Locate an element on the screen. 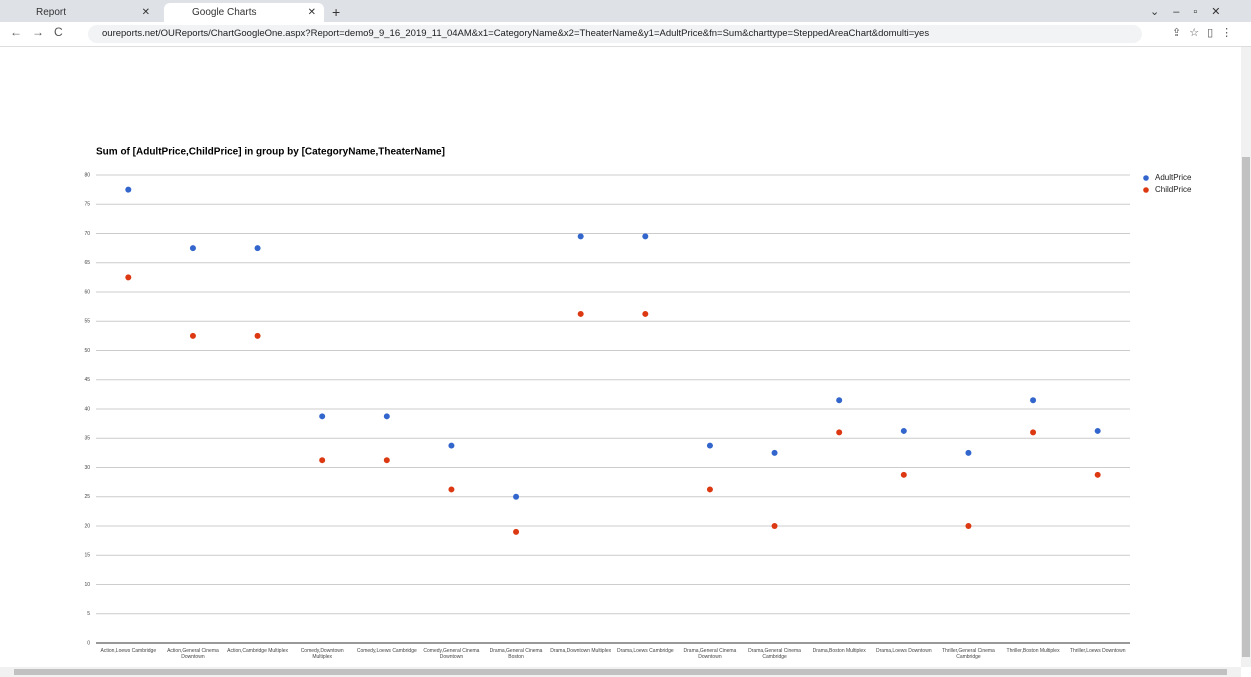 This screenshot has height=677, width=1251. x-tick-label: Comedy,Downtown Multiplex is located at coordinates (322, 654).